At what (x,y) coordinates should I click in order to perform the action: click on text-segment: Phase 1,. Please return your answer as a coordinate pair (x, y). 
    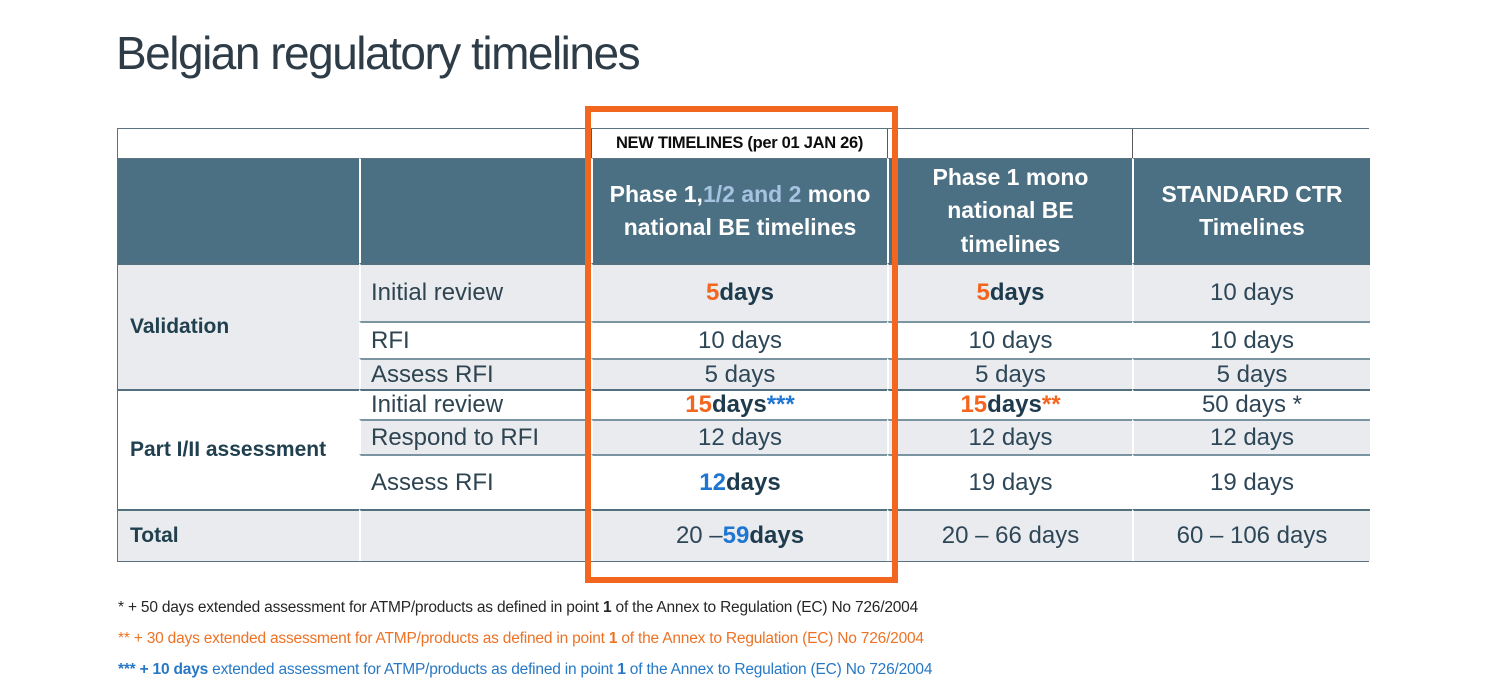
    Looking at the image, I should click on (656, 193).